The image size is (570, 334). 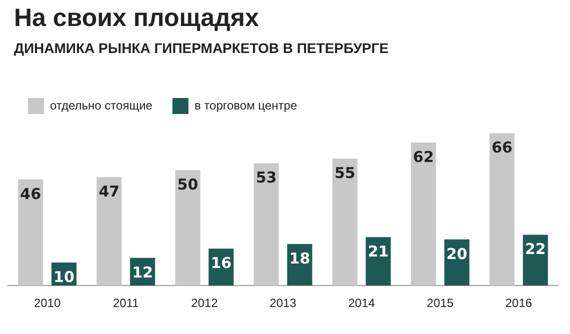 What do you see at coordinates (246, 105) in the screenshot?
I see `legend-label: в торговом центре` at bounding box center [246, 105].